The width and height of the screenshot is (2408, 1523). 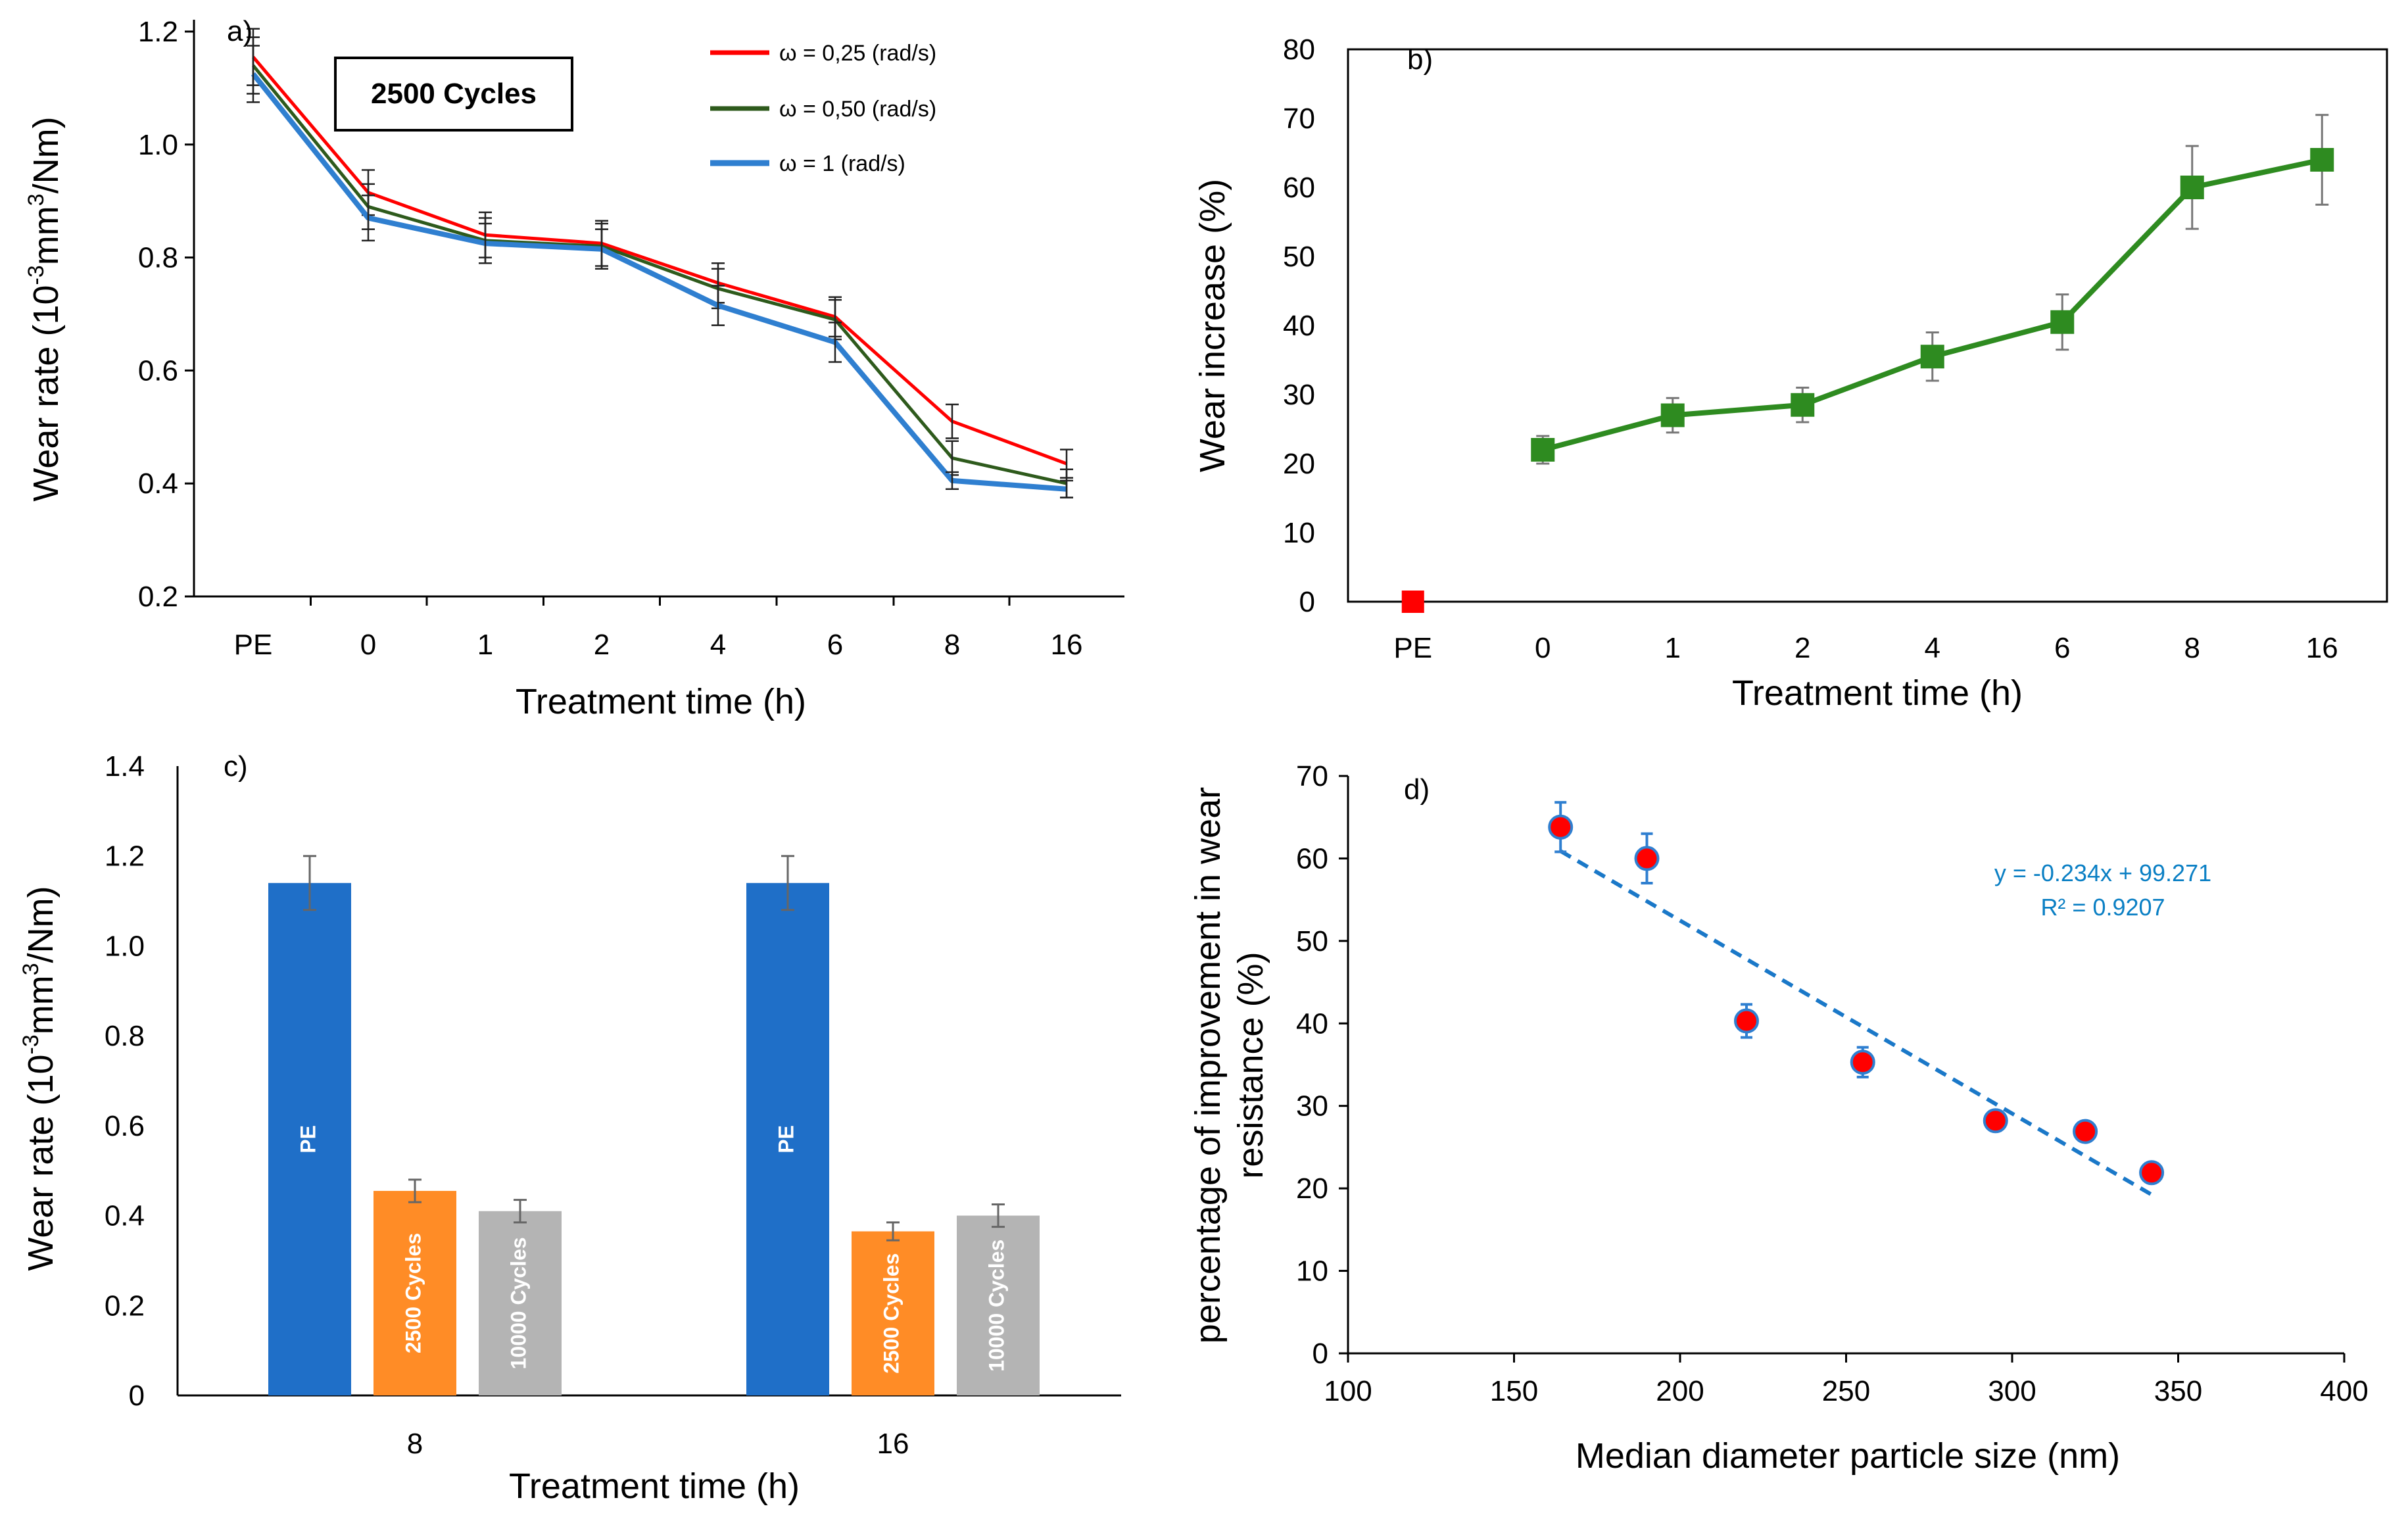 I want to click on panel-d-x-tick-label: 150, so click(x=1514, y=1391).